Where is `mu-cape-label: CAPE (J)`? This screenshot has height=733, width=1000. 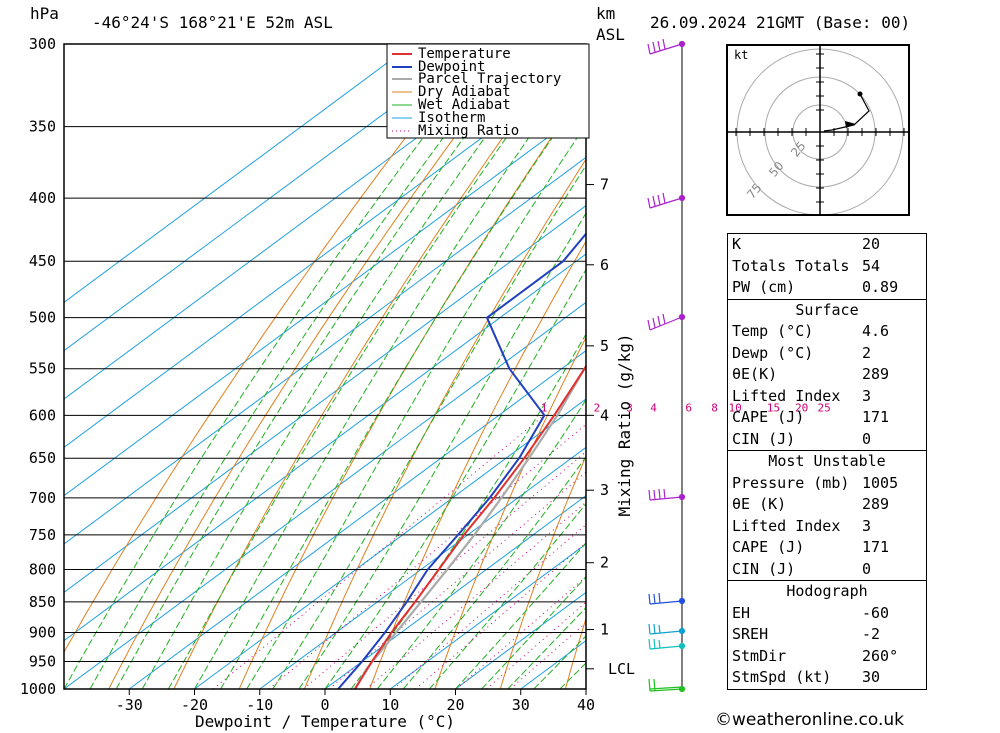 mu-cape-label: CAPE (J) is located at coordinates (768, 547).